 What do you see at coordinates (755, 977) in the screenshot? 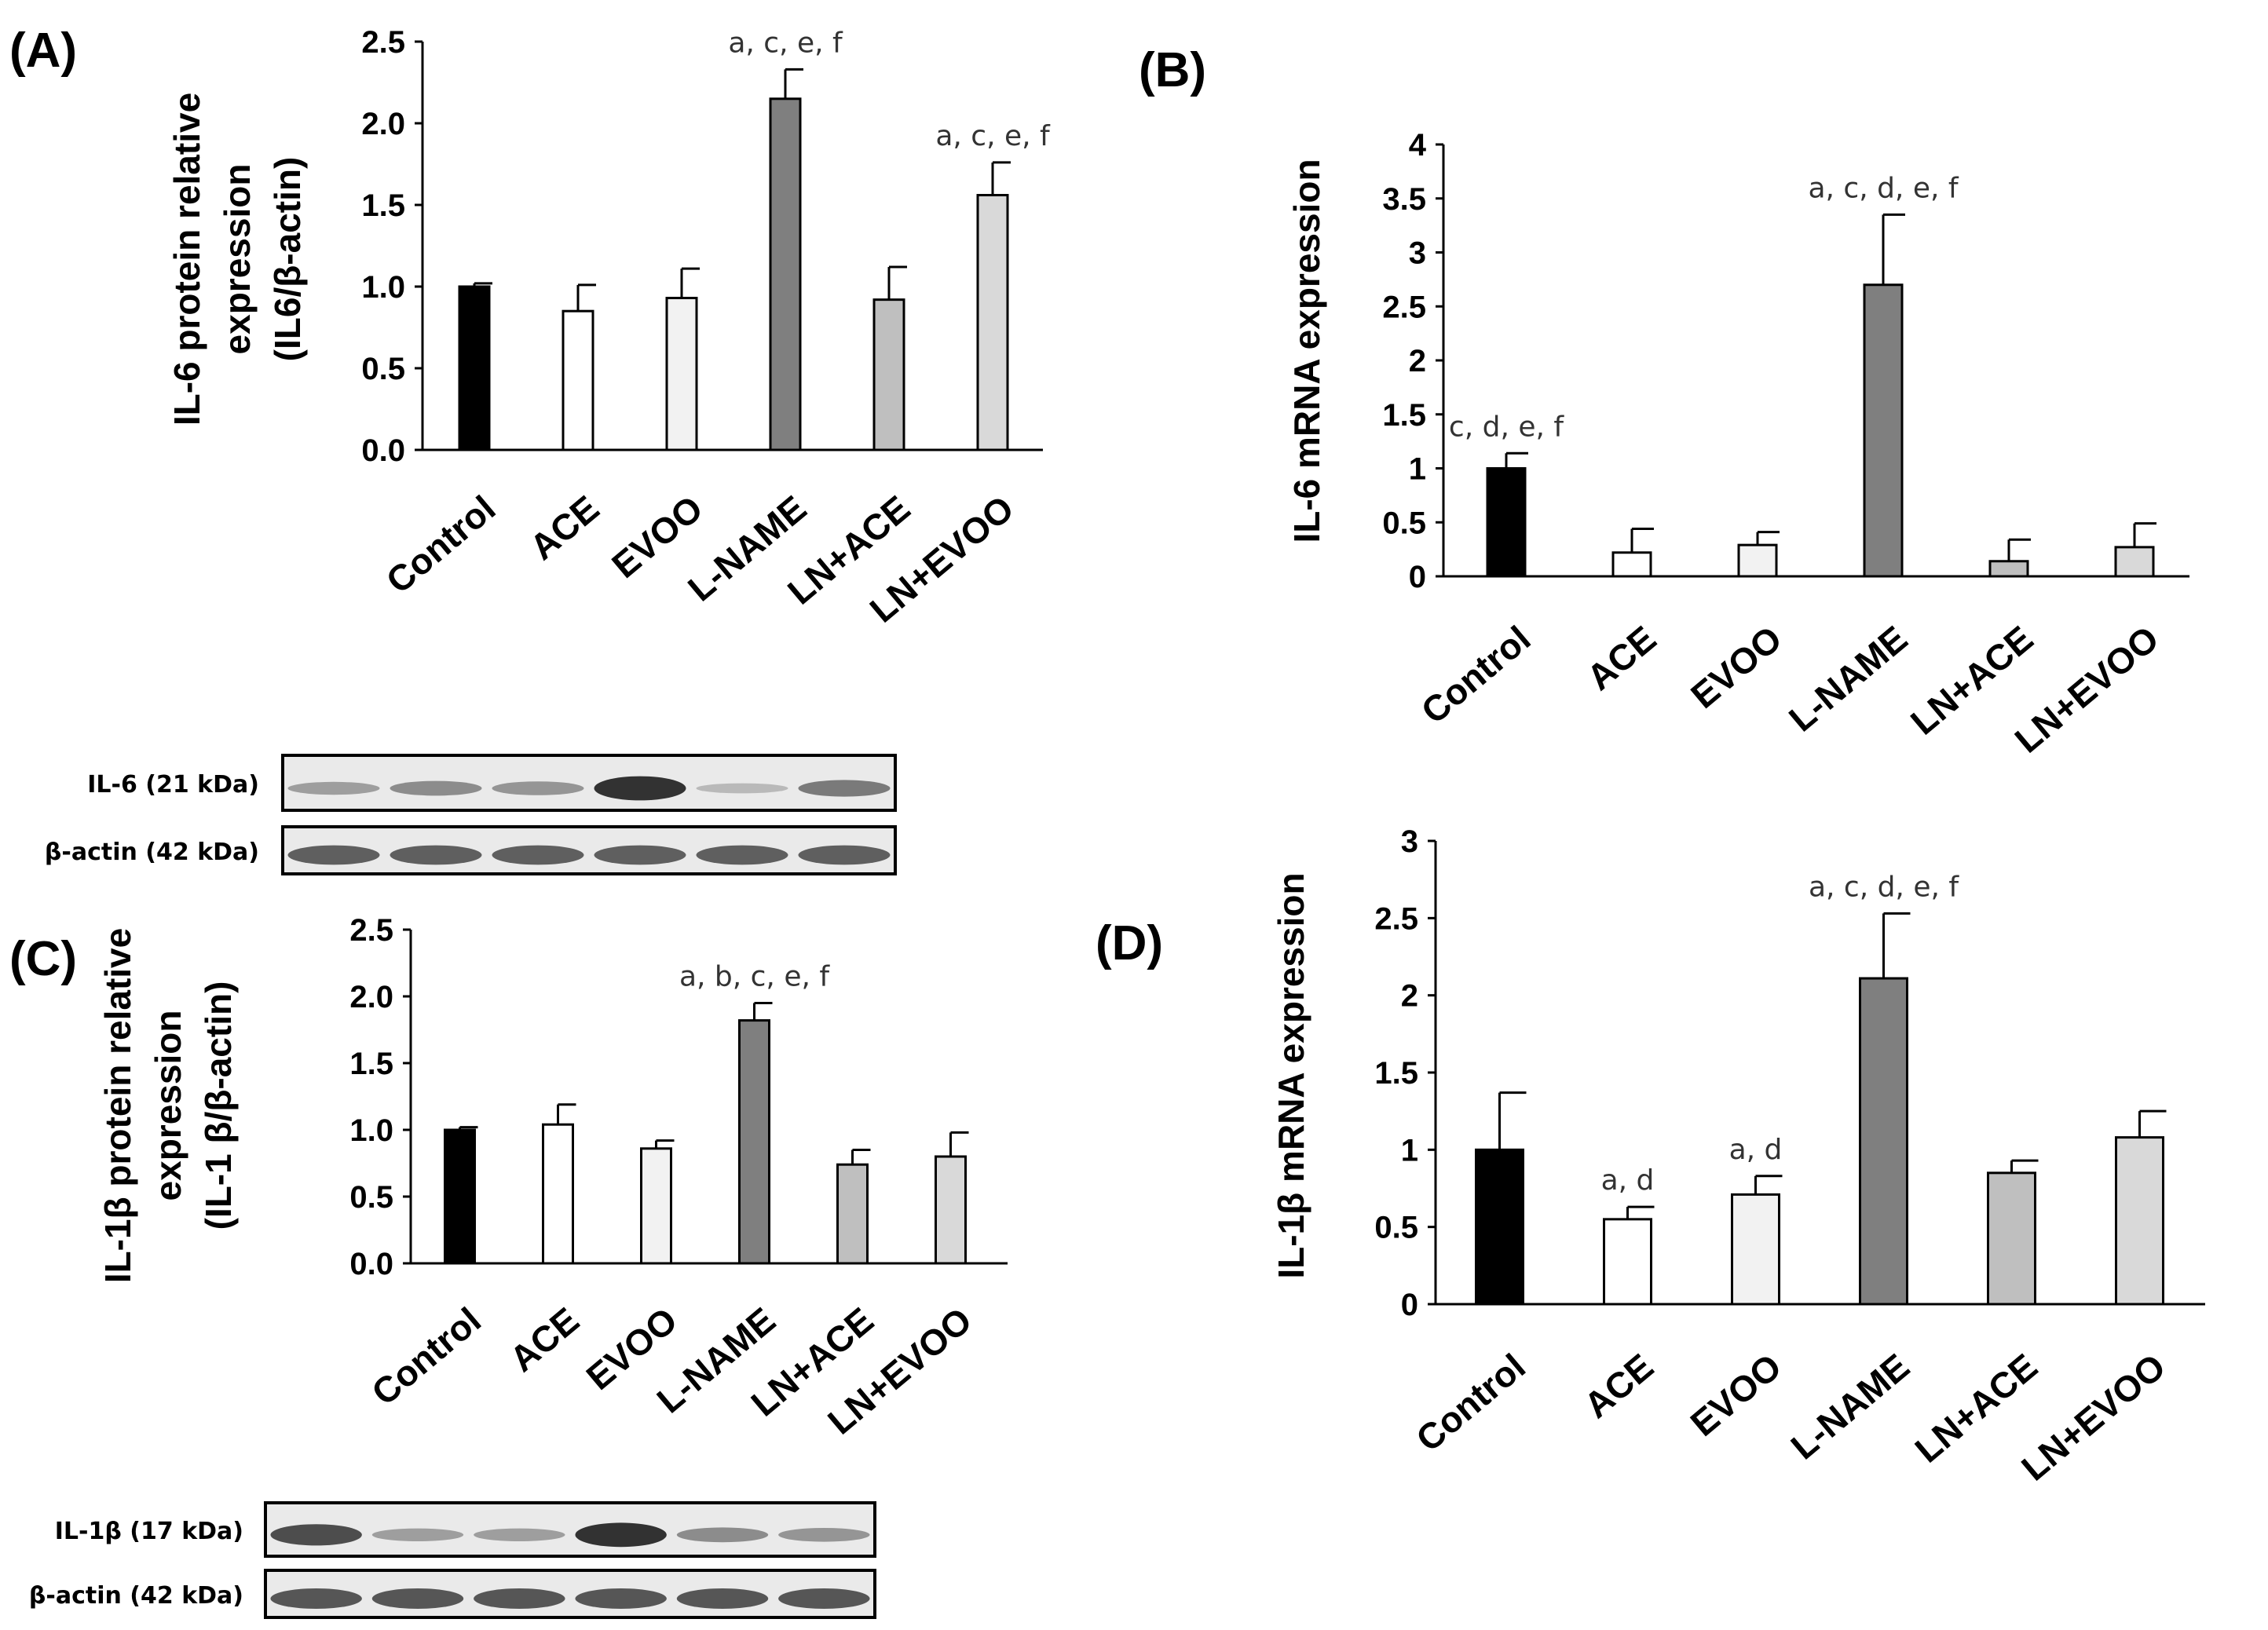
I see `significance-label: a, b, c, e, f` at bounding box center [755, 977].